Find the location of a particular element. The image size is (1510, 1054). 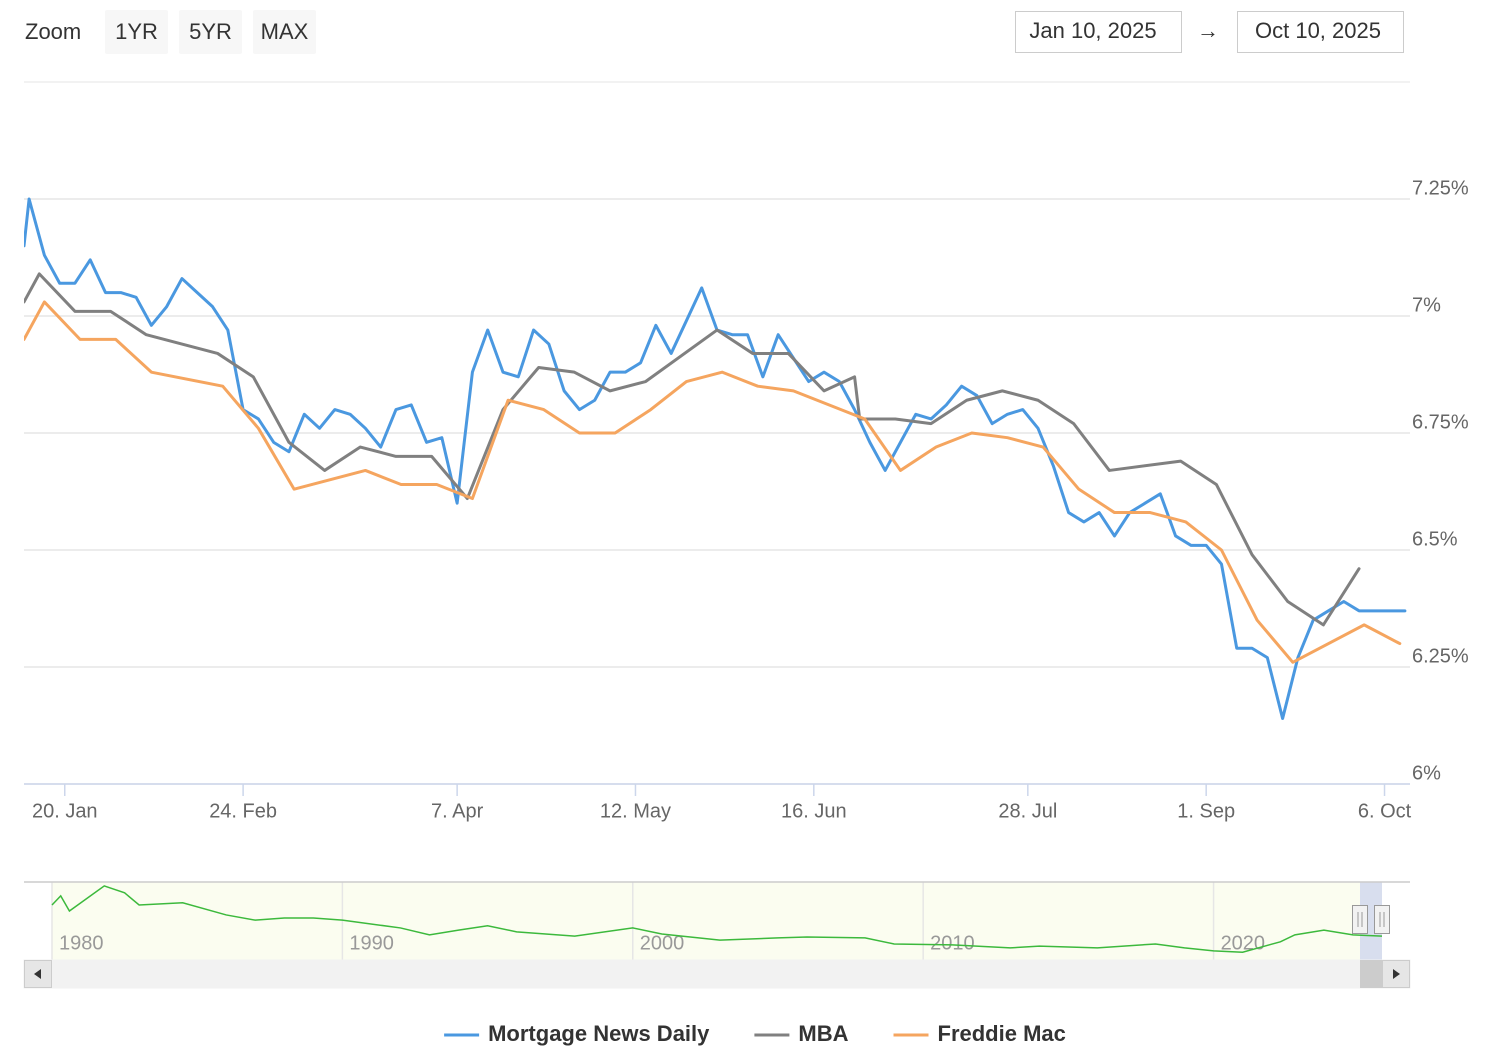

navigator-selection is located at coordinates (1371, 921).